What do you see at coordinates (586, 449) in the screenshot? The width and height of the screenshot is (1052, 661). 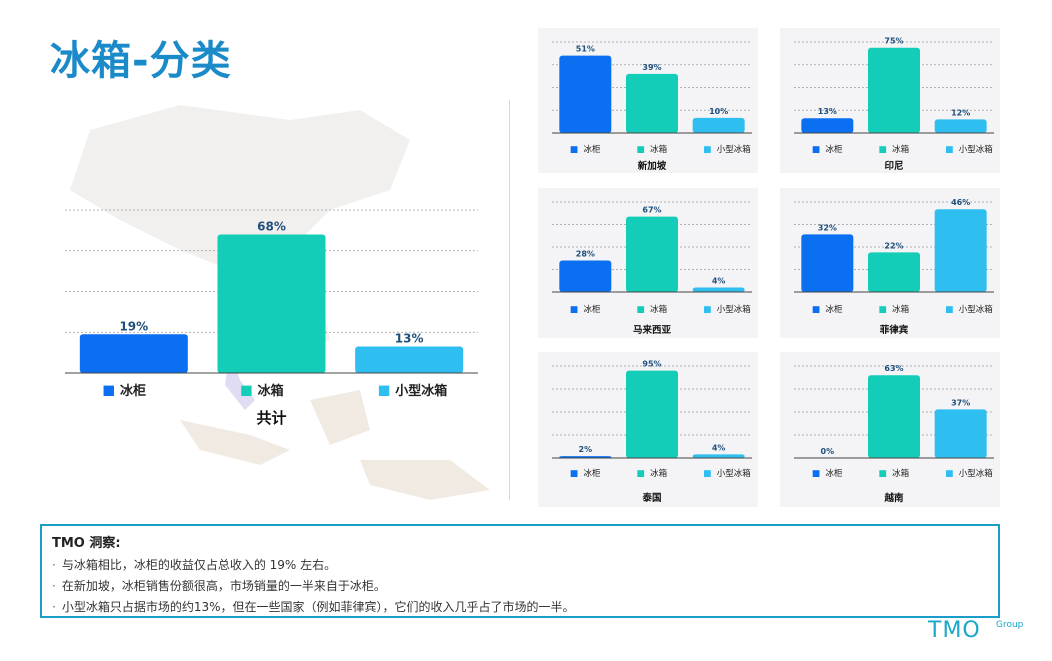 I see `data-label: 2%` at bounding box center [586, 449].